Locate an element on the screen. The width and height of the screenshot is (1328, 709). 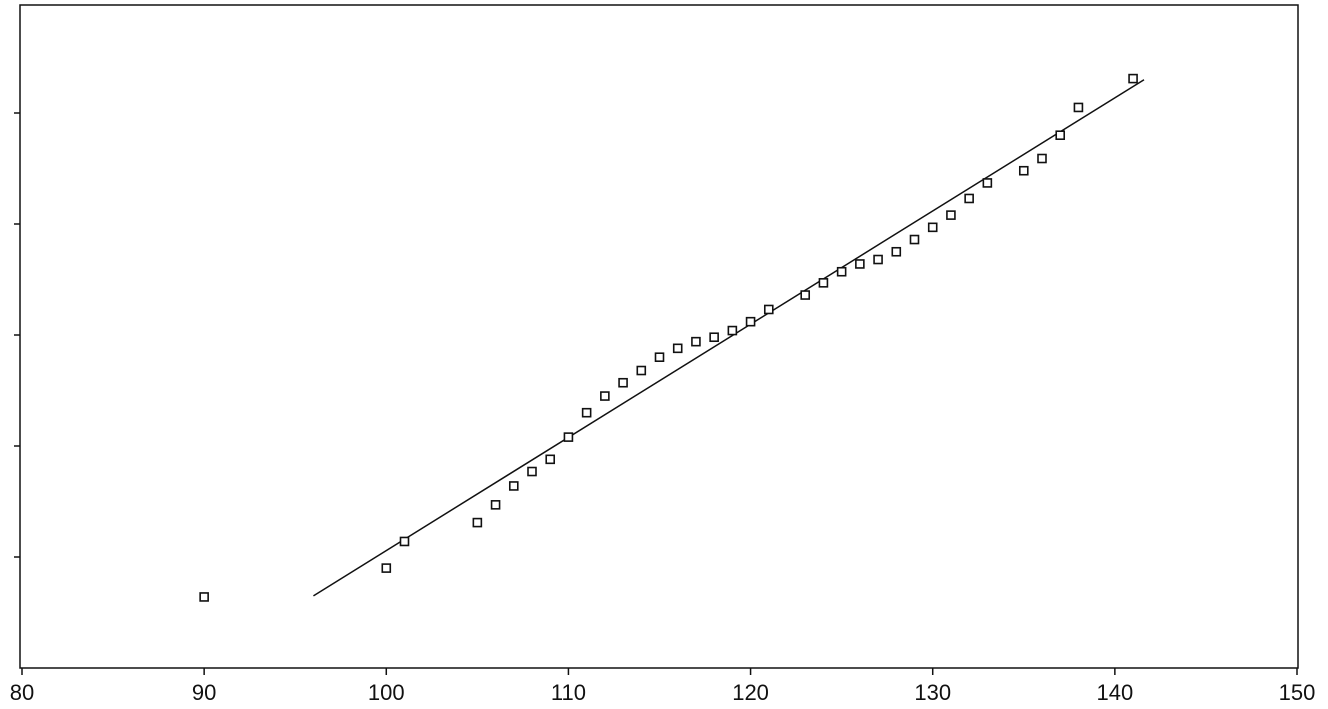
x-tick-label: 110 is located at coordinates (568, 692).